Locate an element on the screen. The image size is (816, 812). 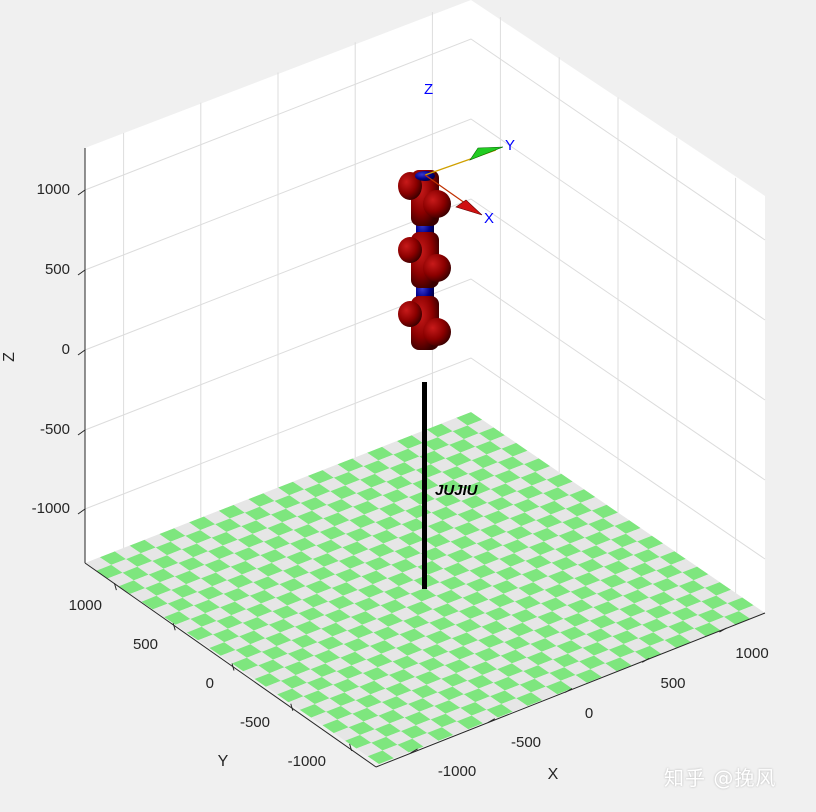
z-tick-label: -500 is located at coordinates (55, 429).